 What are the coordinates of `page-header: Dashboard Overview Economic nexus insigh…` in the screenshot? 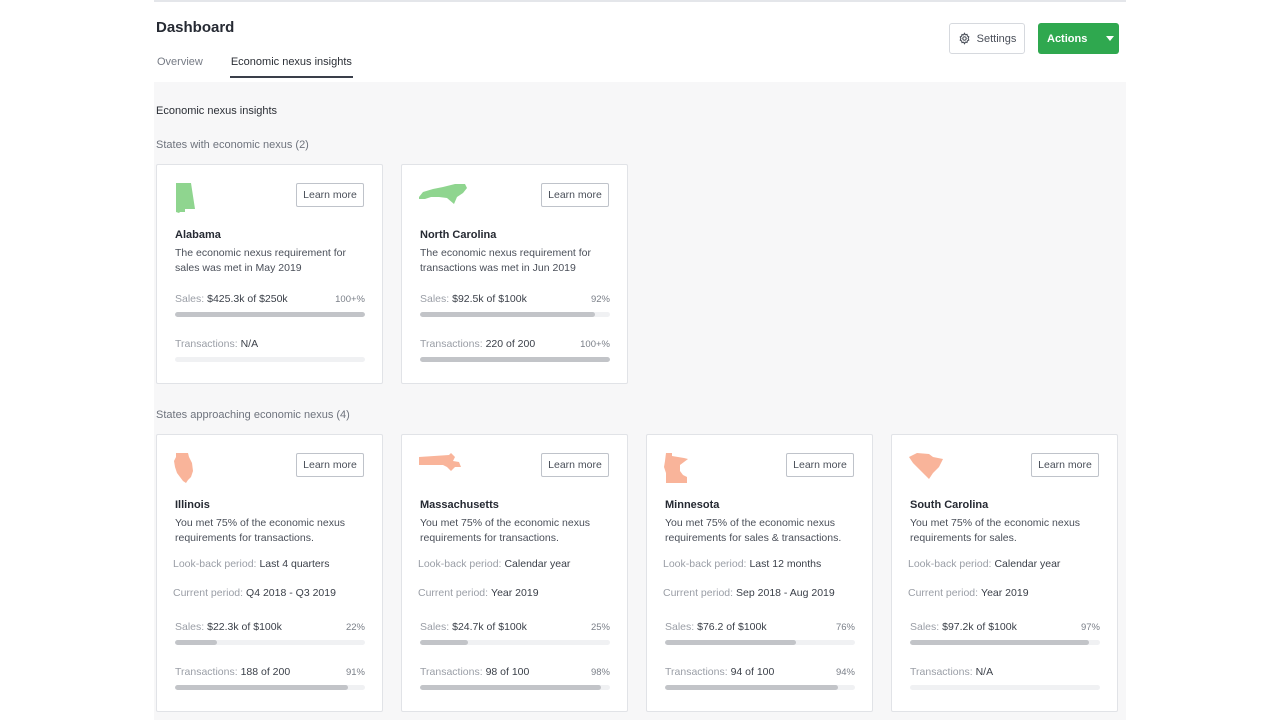 It's located at (640, 41).